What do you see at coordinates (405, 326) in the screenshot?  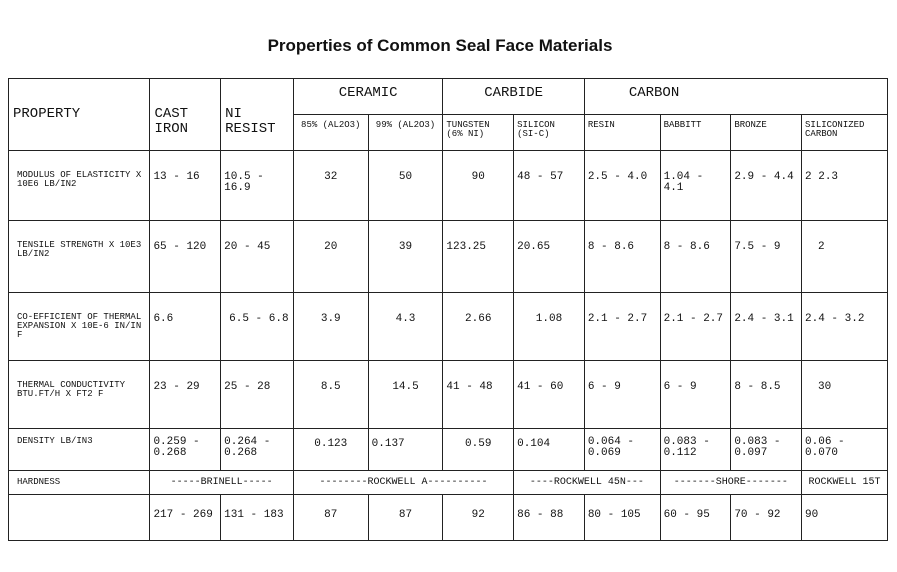 I see `cell: 4.3` at bounding box center [405, 326].